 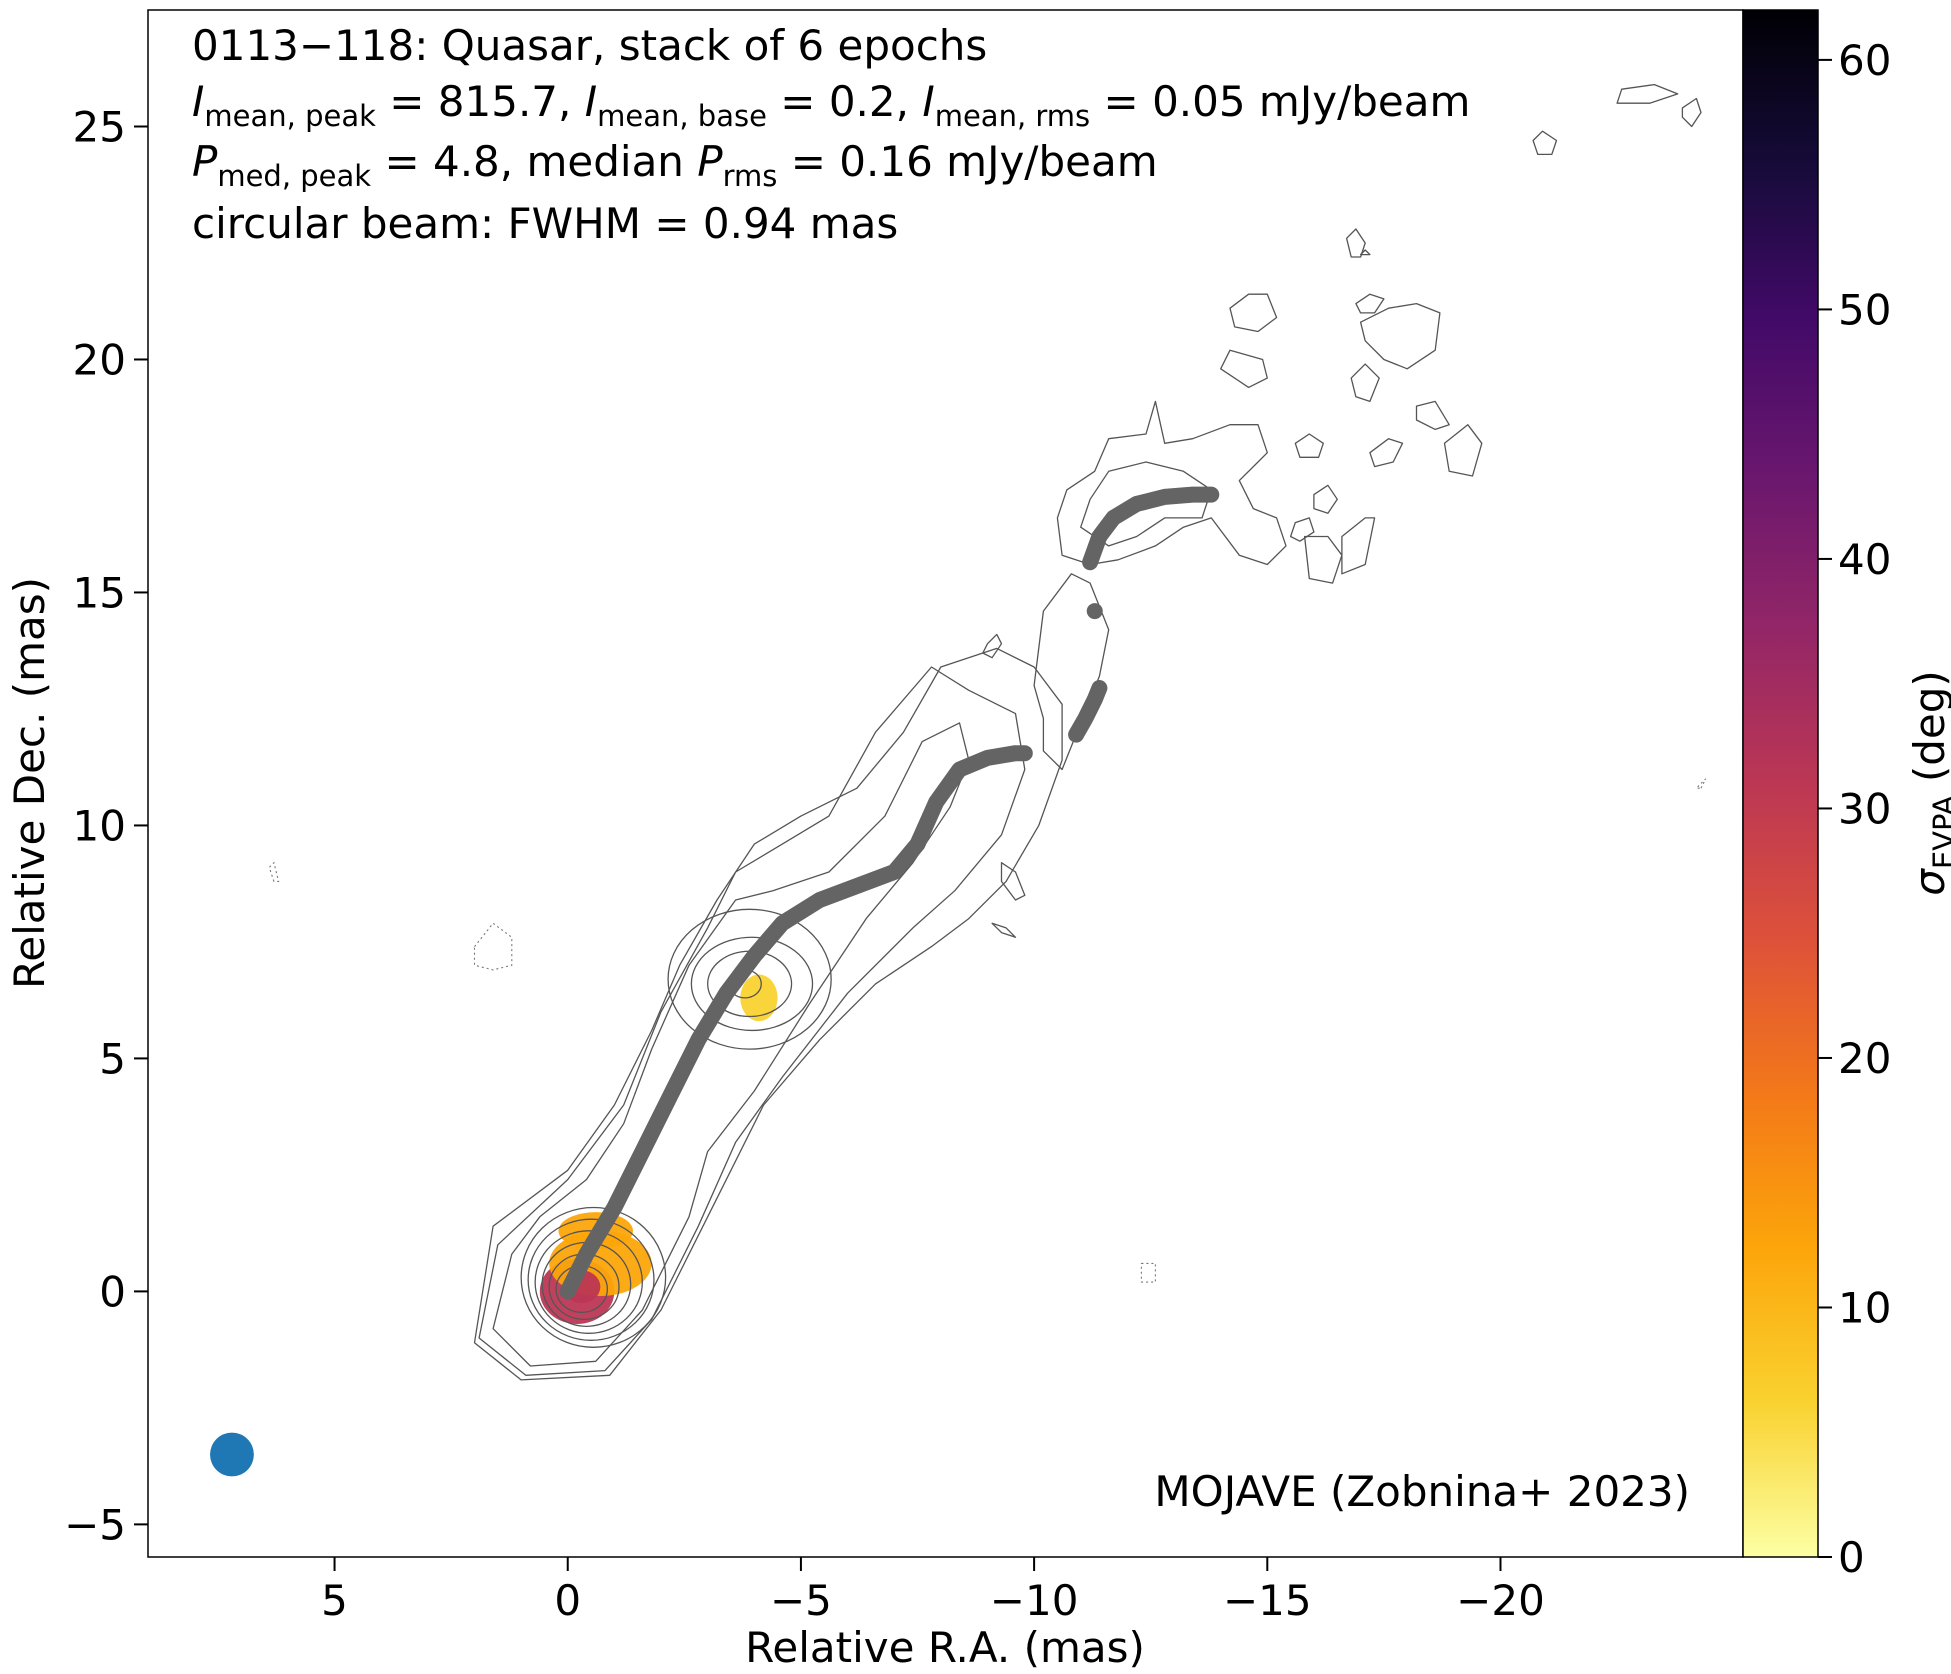 What do you see at coordinates (1094, 611) in the screenshot?
I see `ridge-point` at bounding box center [1094, 611].